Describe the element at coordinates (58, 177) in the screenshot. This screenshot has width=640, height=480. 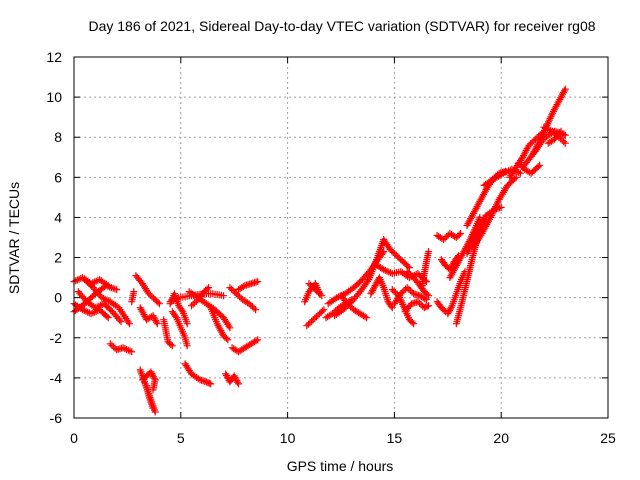
I see `y-tick-label: 6` at that location.